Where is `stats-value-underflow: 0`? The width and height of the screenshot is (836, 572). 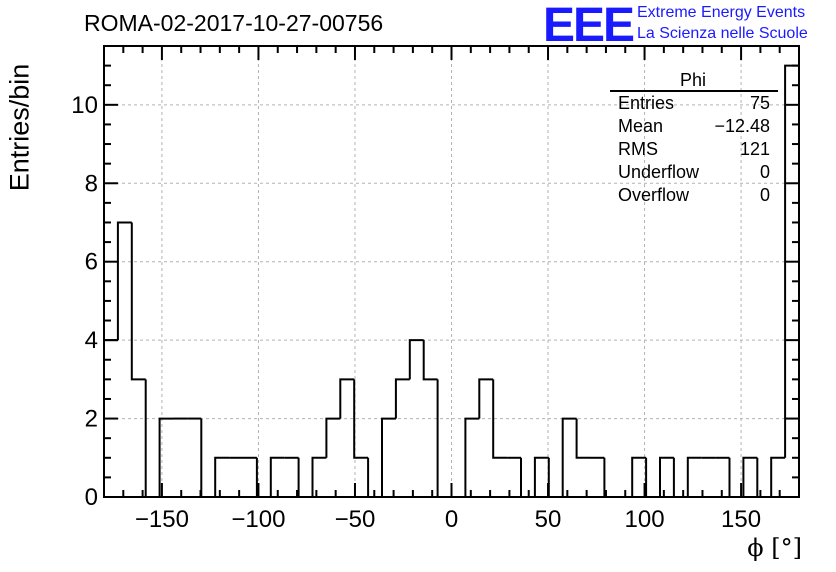
stats-value-underflow: 0 is located at coordinates (764, 172).